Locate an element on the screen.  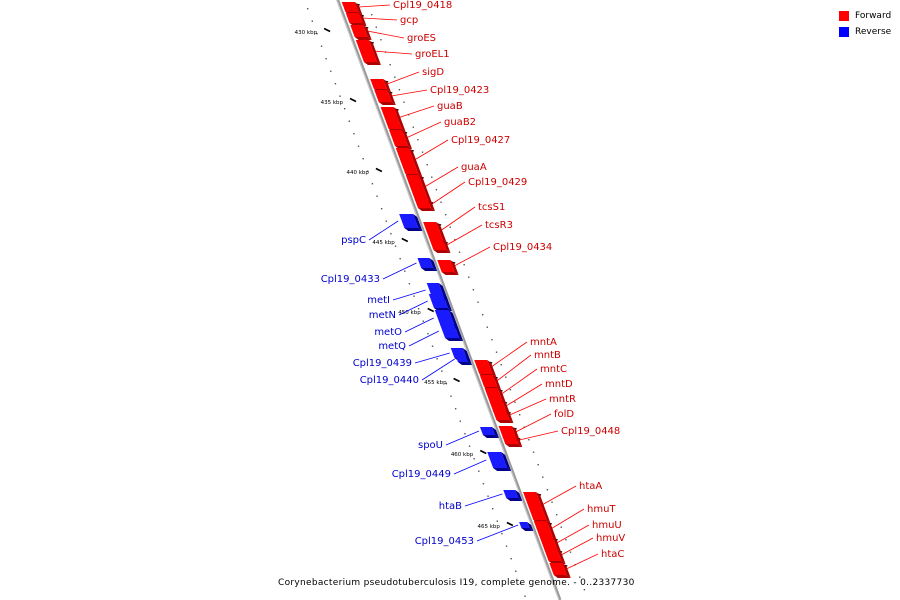
forward-gene-groel1 is located at coordinates (368, 52).